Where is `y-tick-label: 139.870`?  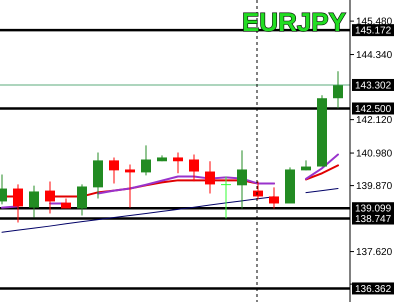 y-tick-label: 139.870 is located at coordinates (374, 186).